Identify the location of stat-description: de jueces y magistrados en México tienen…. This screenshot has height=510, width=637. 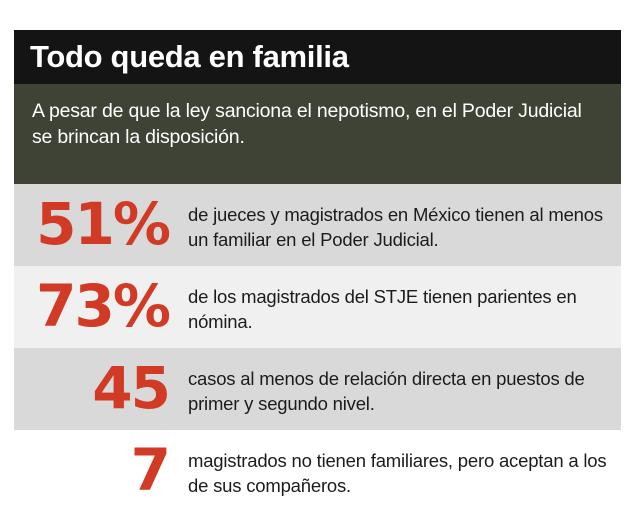
(395, 227).